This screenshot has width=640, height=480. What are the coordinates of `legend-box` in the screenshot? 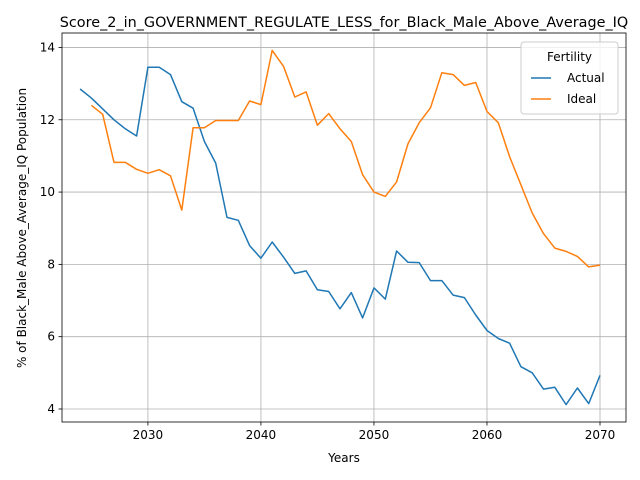 It's located at (569, 78).